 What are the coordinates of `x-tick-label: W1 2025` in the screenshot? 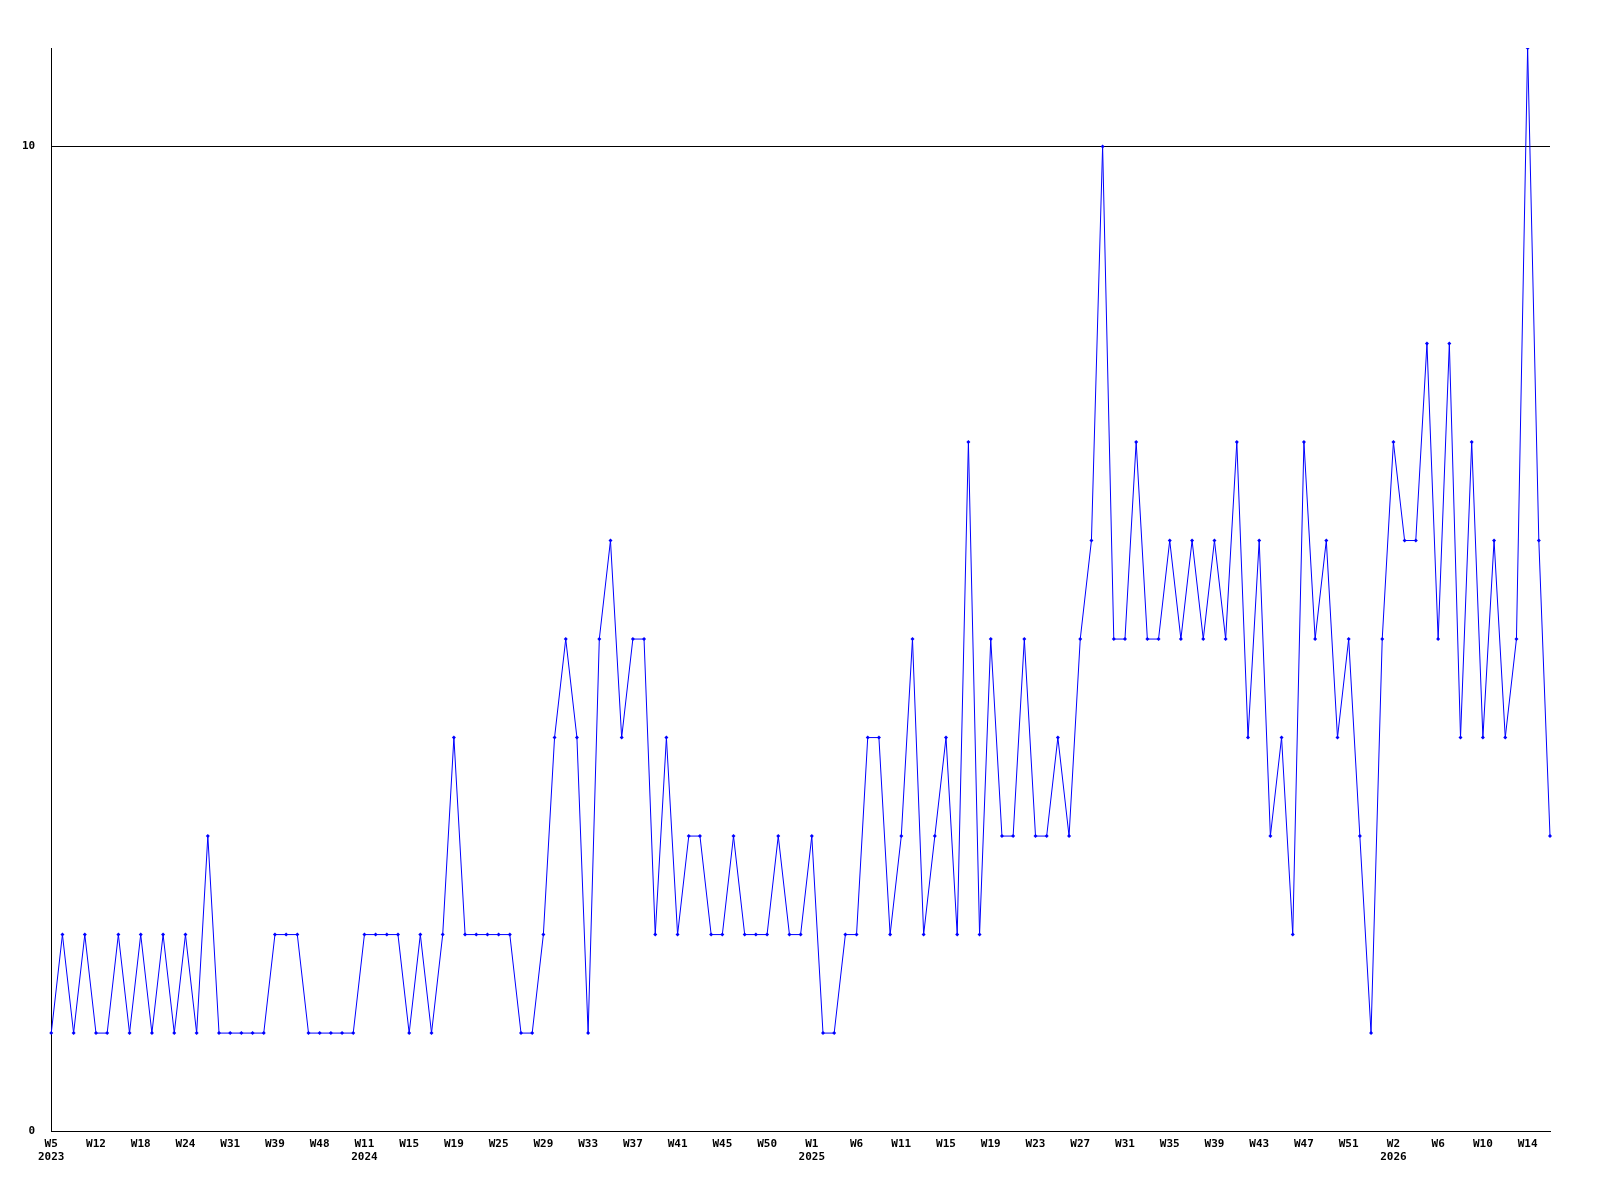 It's located at (812, 1150).